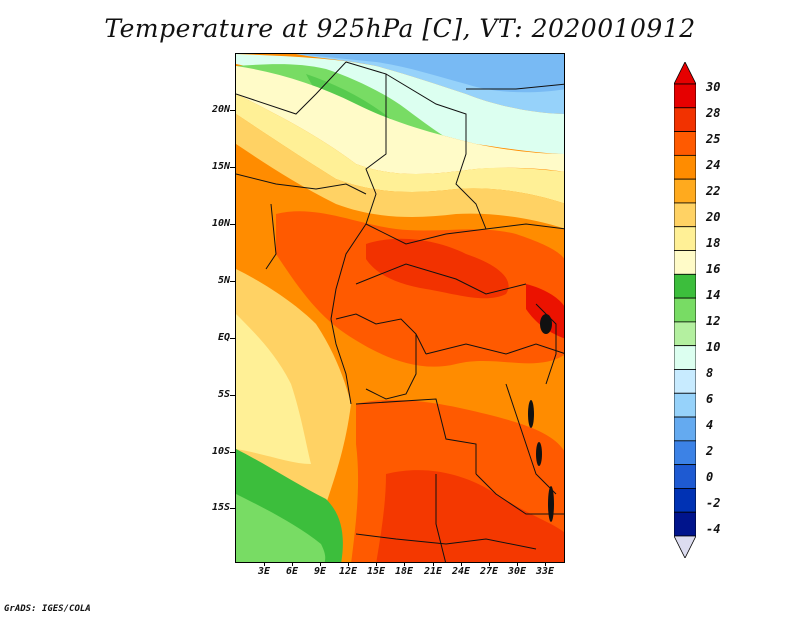 This screenshot has height=618, width=800. Describe the element at coordinates (710, 451) in the screenshot. I see `colorbar-label: 2` at that location.